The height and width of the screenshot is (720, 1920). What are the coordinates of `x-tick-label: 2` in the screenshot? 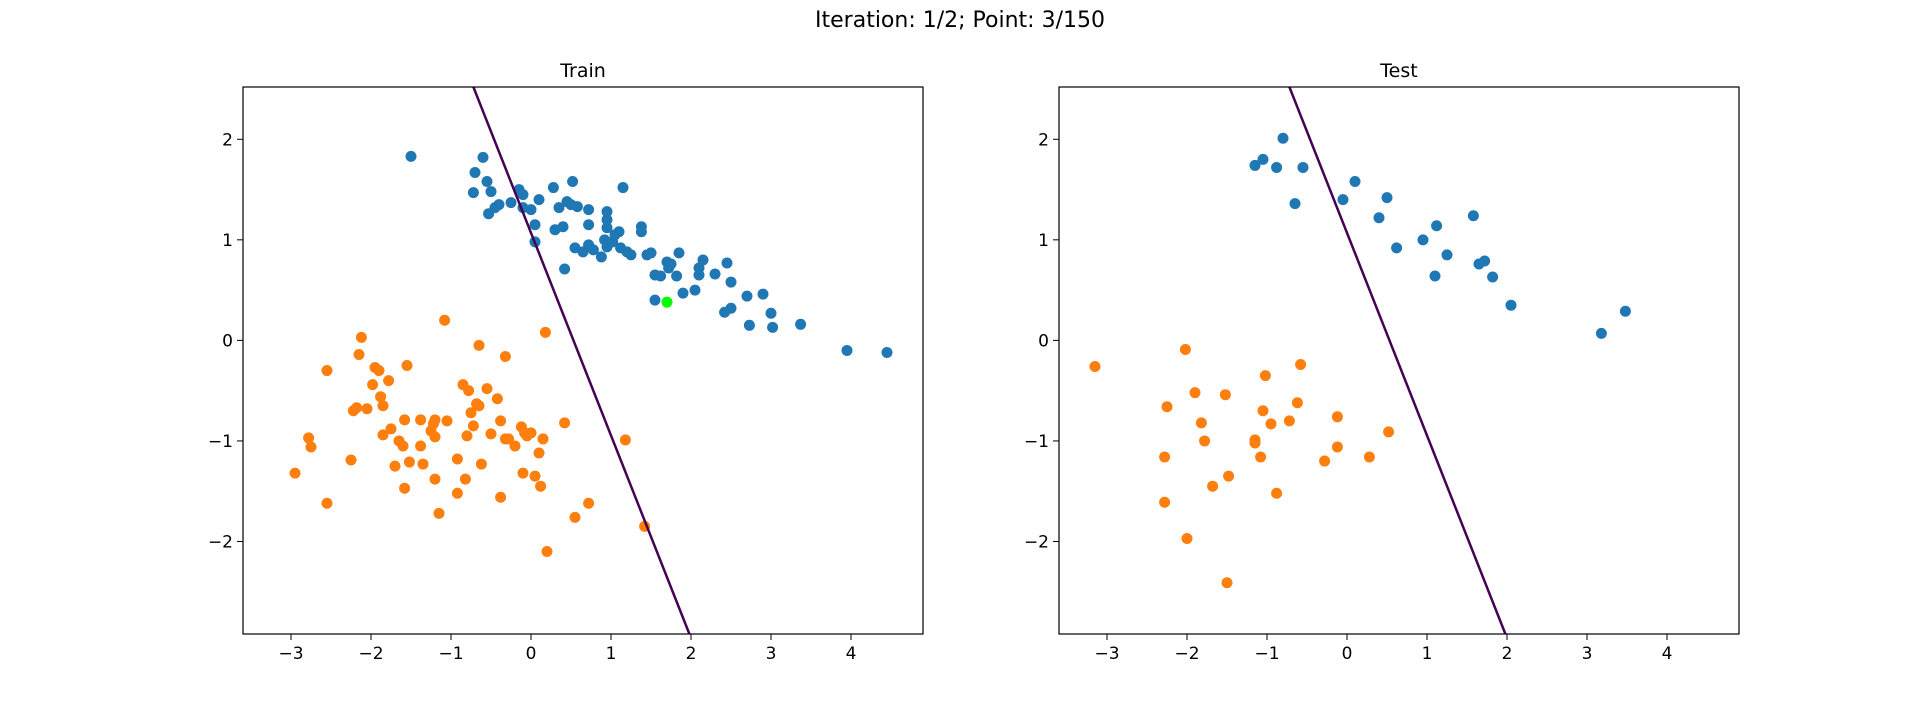 It's located at (691, 654).